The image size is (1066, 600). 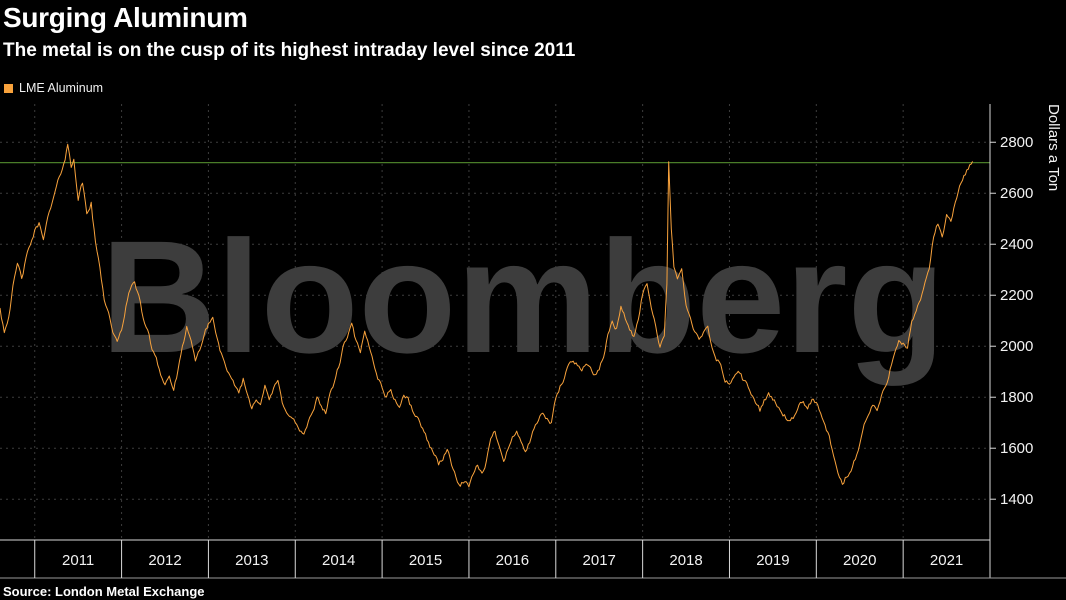 What do you see at coordinates (61, 88) in the screenshot?
I see `legend-label: LME Aluminum` at bounding box center [61, 88].